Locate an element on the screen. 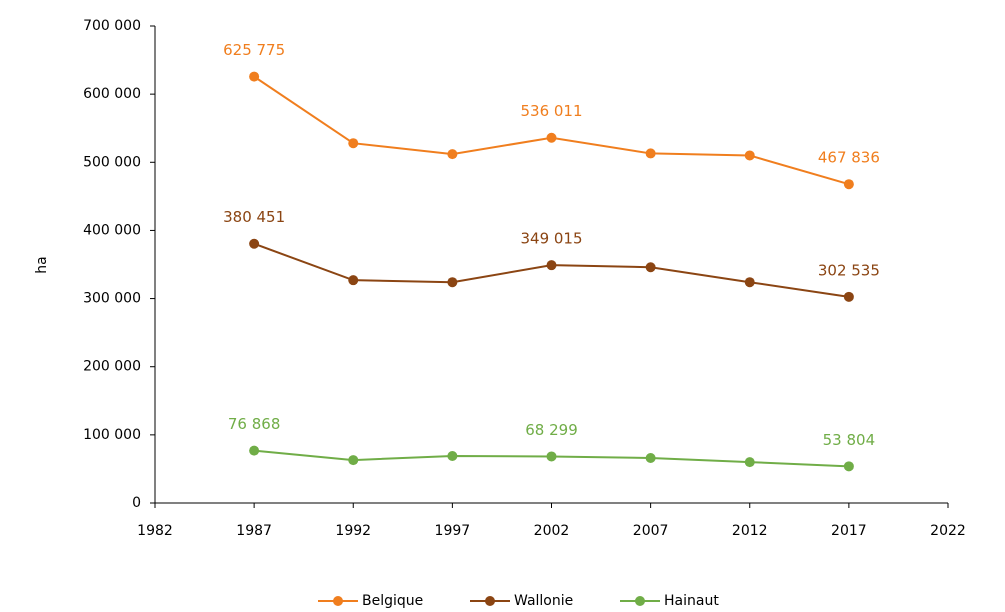 This screenshot has height=612, width=1005. legend-label: Wallonie is located at coordinates (543, 601).